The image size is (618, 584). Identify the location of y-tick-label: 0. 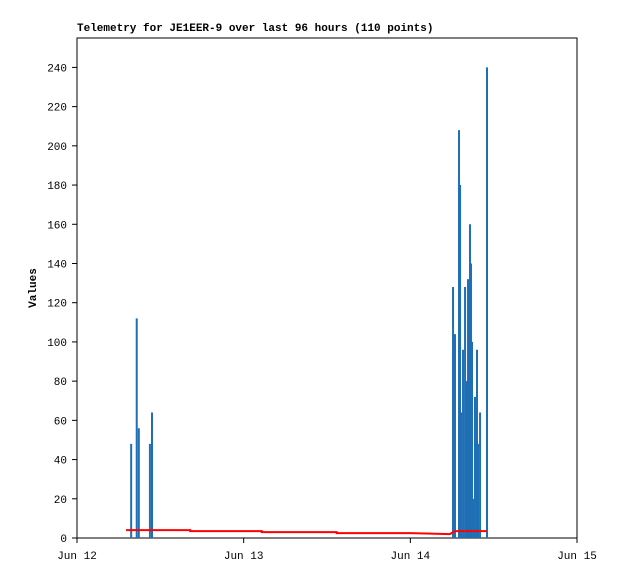
(63, 540).